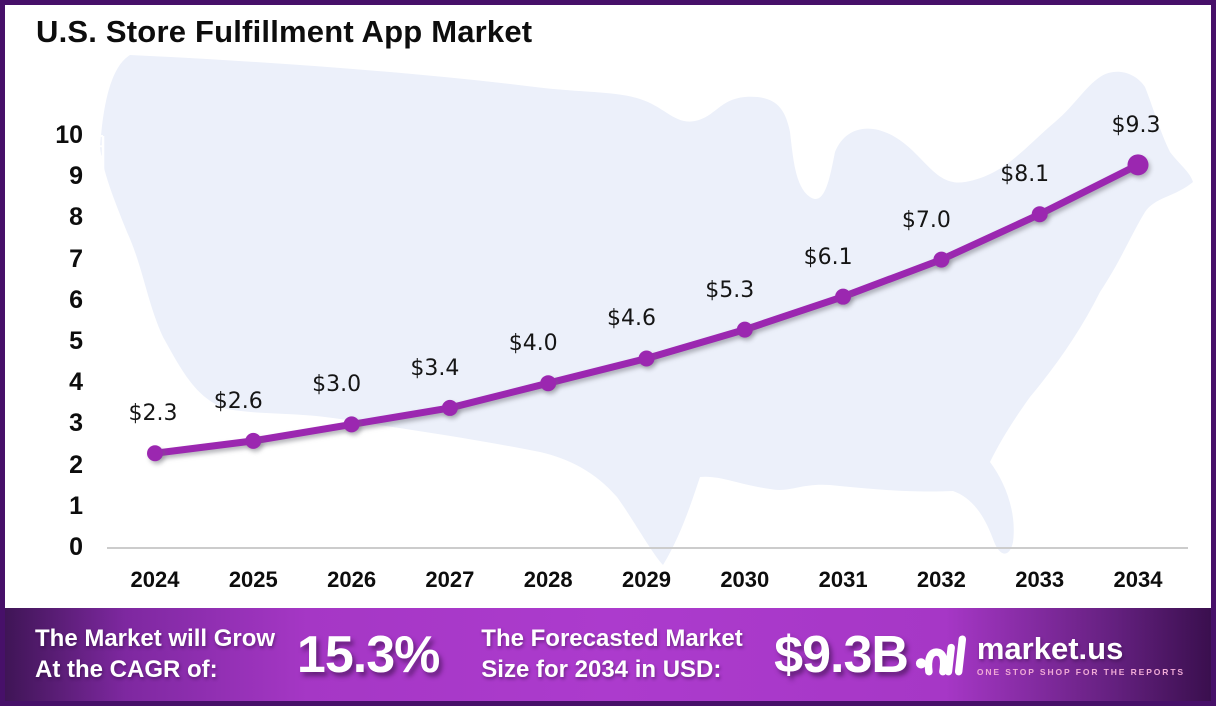 The height and width of the screenshot is (706, 1216). Describe the element at coordinates (76, 341) in the screenshot. I see `y-axis-tick-label: 5` at that location.